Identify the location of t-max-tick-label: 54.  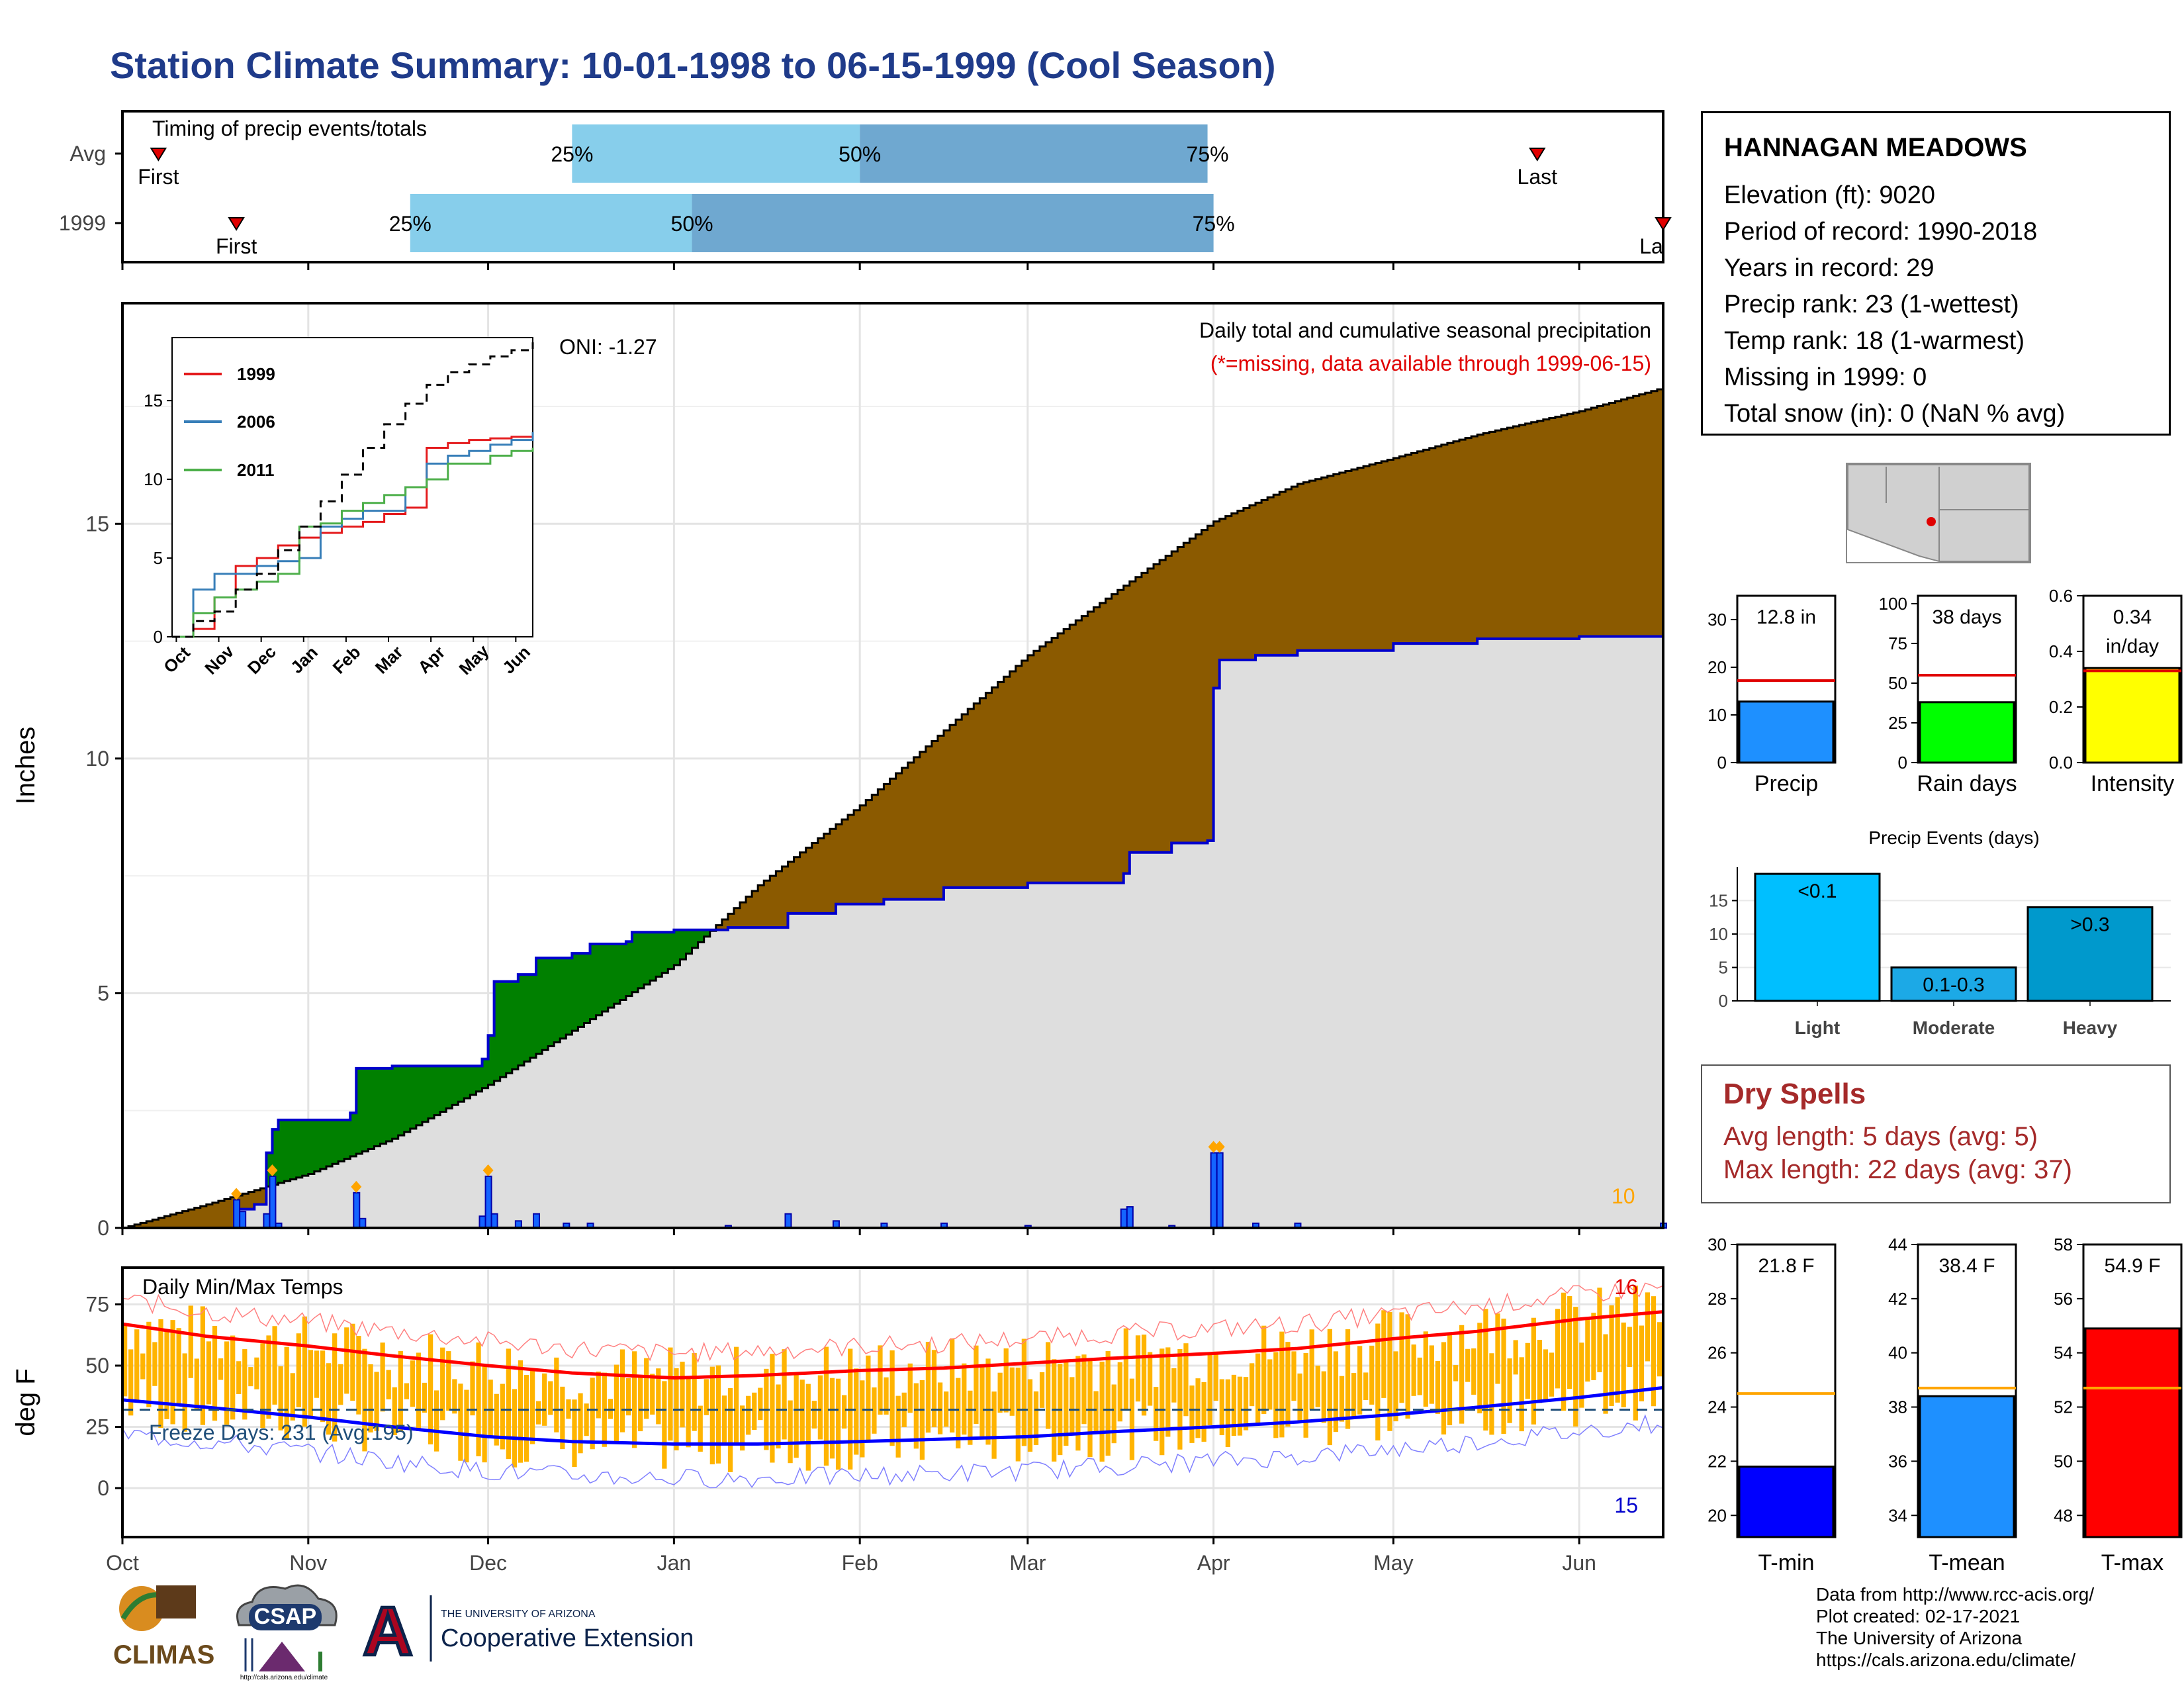
(2063, 1353).